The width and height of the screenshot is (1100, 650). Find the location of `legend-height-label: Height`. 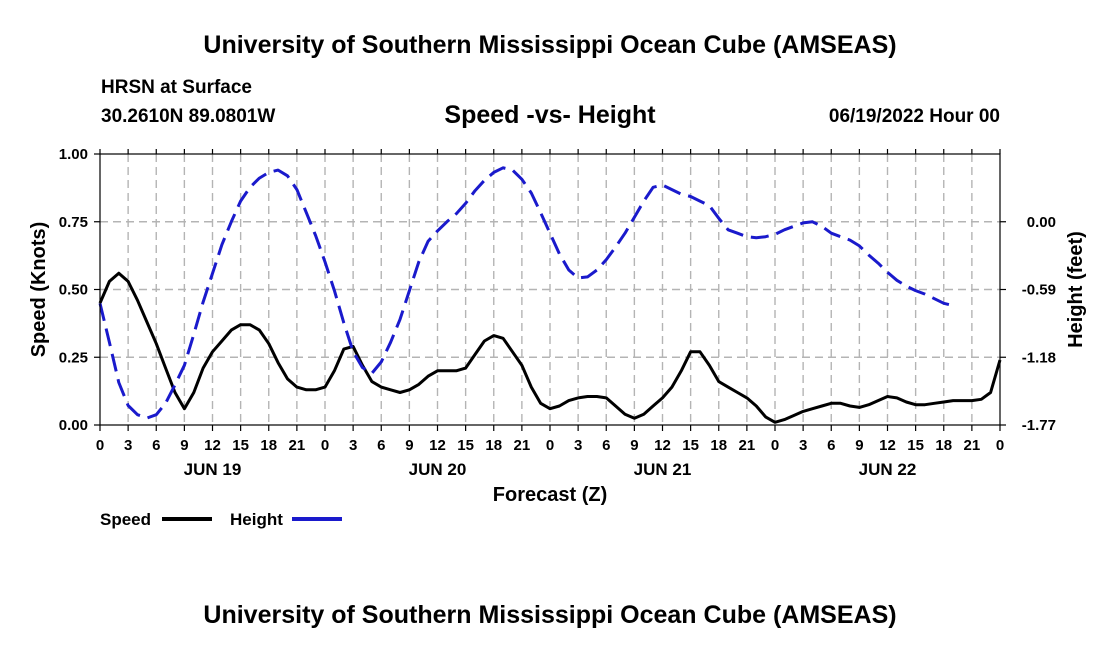

legend-height-label: Height is located at coordinates (256, 519).